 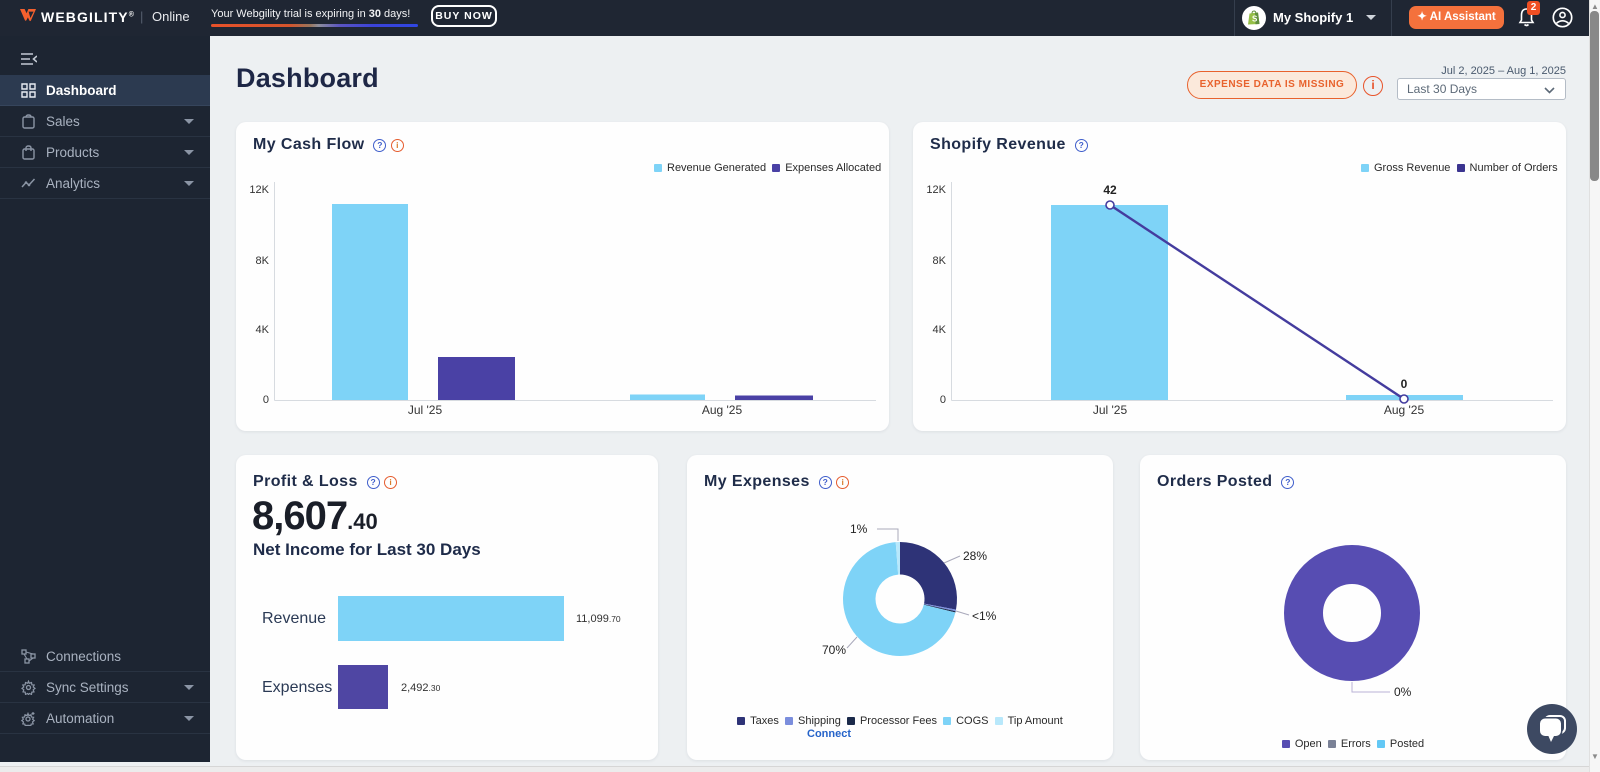 I want to click on svg-text: 1%, so click(x=859, y=529).